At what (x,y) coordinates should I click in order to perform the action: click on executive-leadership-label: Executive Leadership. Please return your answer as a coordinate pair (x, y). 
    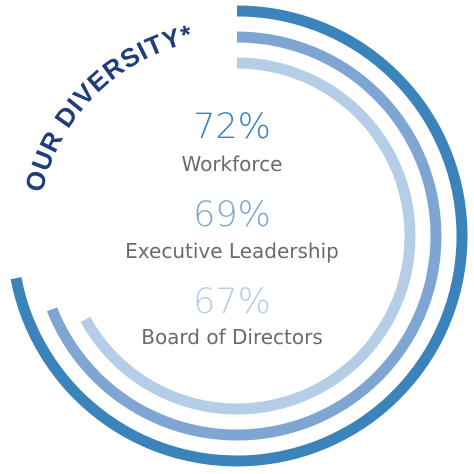
    Looking at the image, I should click on (232, 251).